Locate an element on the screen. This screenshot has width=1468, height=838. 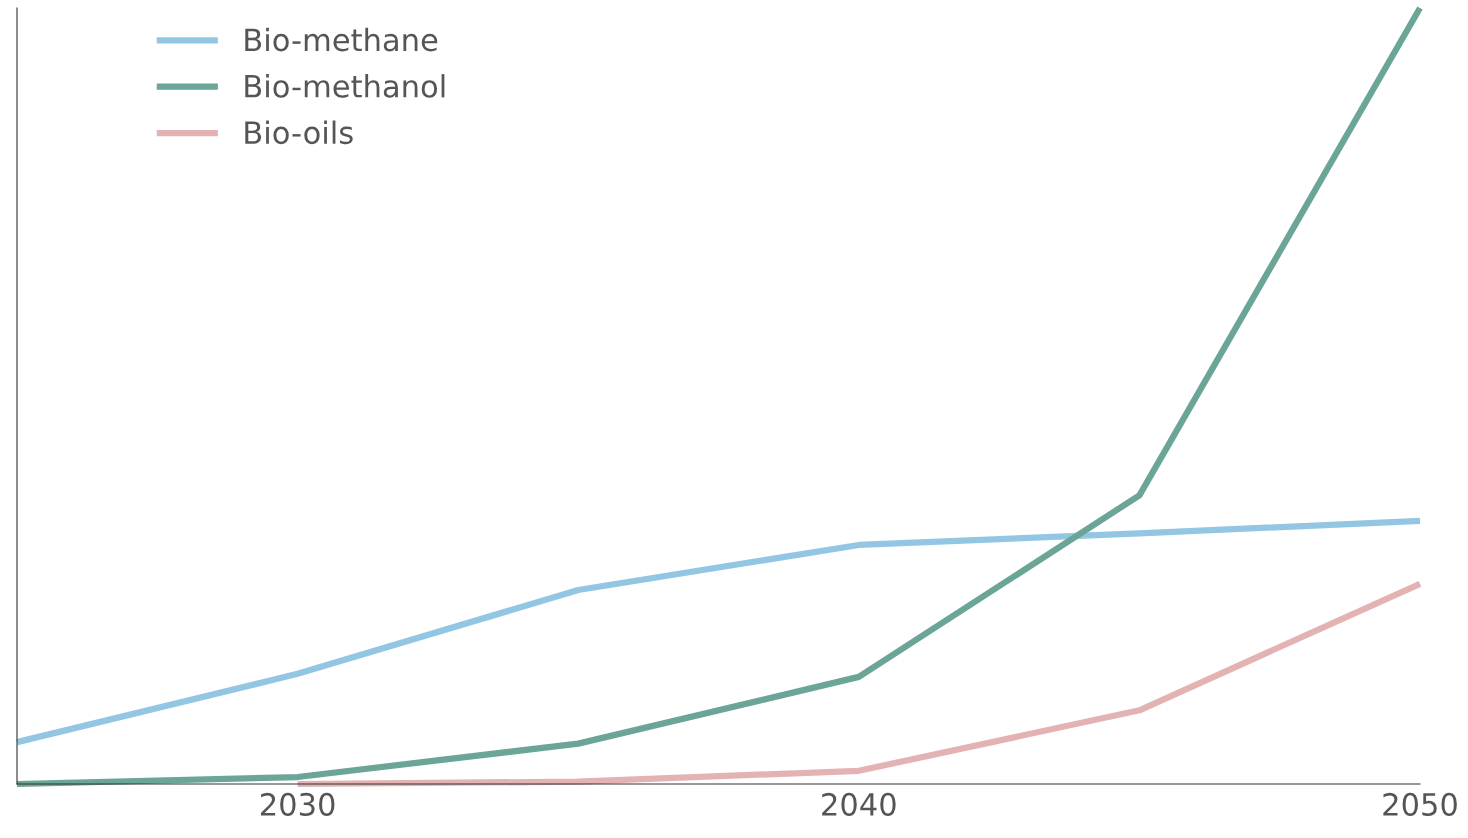
x-tick-label: 2040 is located at coordinates (859, 804).